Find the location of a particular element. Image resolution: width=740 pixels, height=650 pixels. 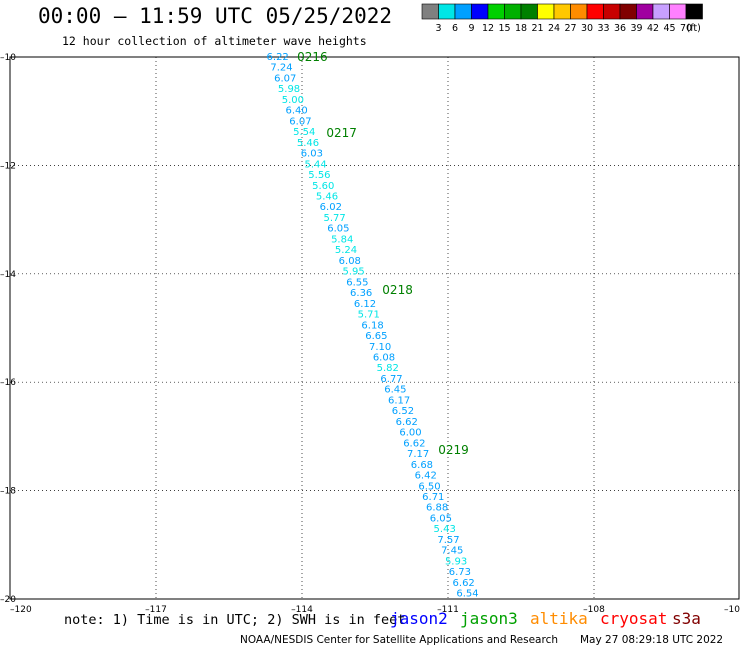

swh-value-label: 6.45 is located at coordinates (395, 390).